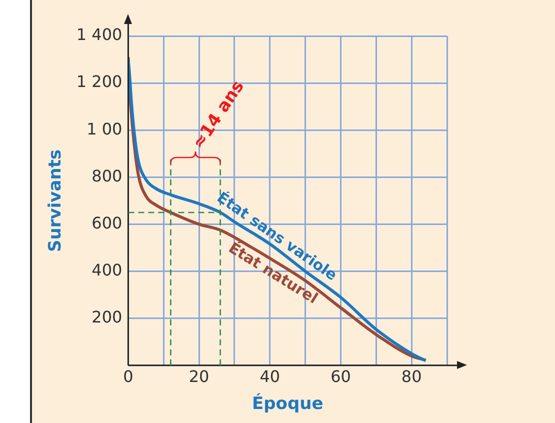 This screenshot has width=555, height=423. What do you see at coordinates (411, 376) in the screenshot?
I see `x-tick-label: 80` at bounding box center [411, 376].